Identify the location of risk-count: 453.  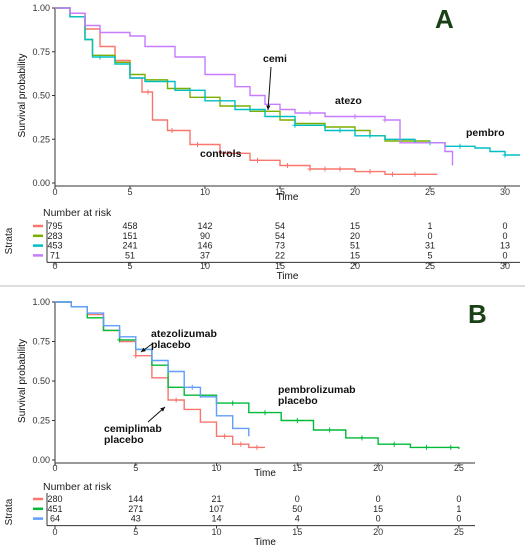
(54, 246).